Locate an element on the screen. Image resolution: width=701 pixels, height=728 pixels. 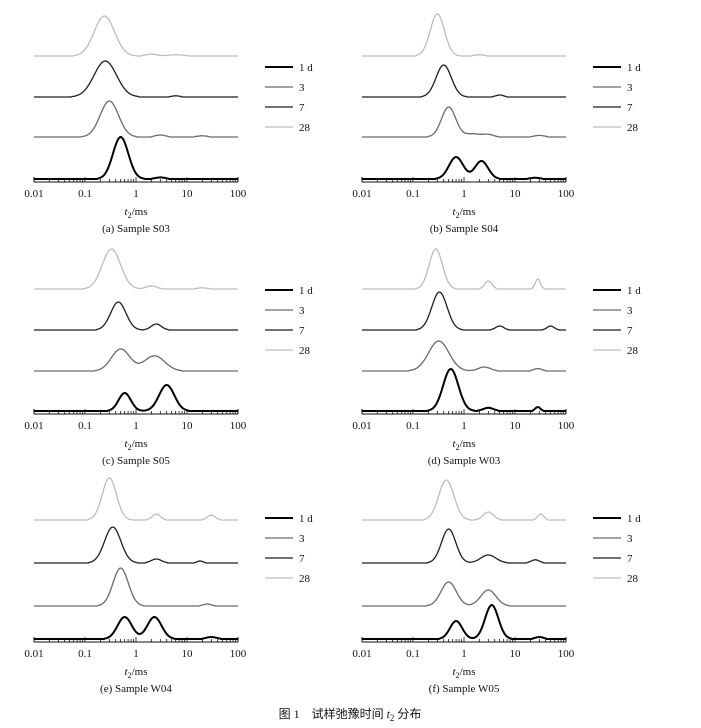
panel-6: 0.01 0.1 1 10 100 t2/ms (f) Sample W05 1 d 3 7 28 is located at coordinates (496, 587).